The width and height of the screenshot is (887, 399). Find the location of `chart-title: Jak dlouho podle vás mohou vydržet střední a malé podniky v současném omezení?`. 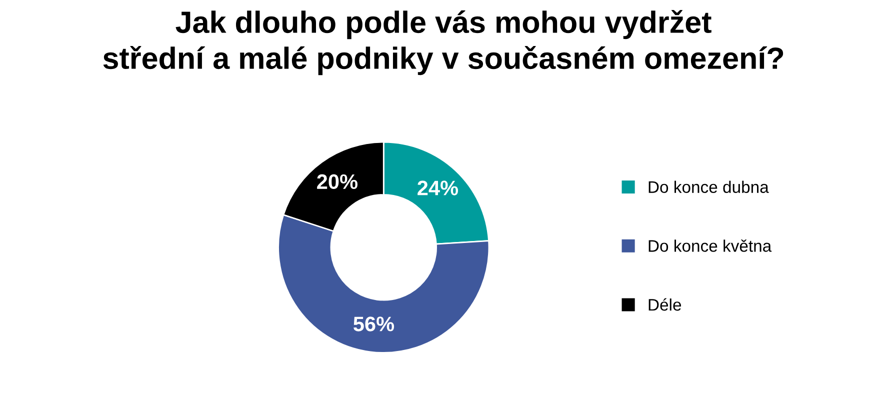

chart-title: Jak dlouho podle vás mohou vydržet střední a malé podniky v současném omezení? is located at coordinates (443, 43).